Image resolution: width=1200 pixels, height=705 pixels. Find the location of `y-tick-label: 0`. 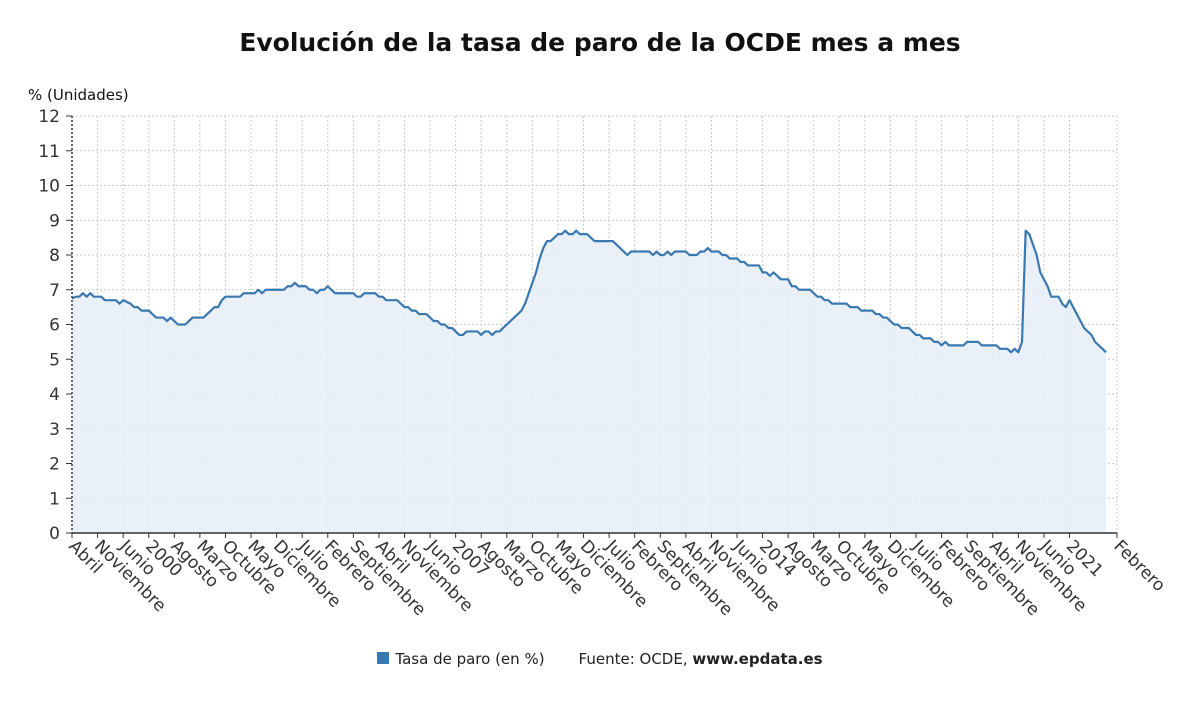

y-tick-label: 0 is located at coordinates (54, 534).